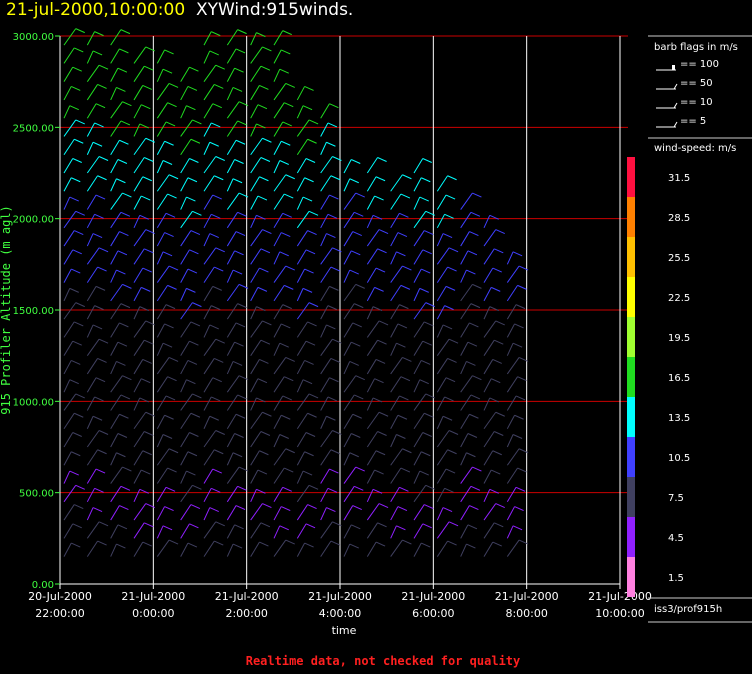  What do you see at coordinates (696, 83) in the screenshot?
I see `barb-legend-label: == 50` at bounding box center [696, 83].